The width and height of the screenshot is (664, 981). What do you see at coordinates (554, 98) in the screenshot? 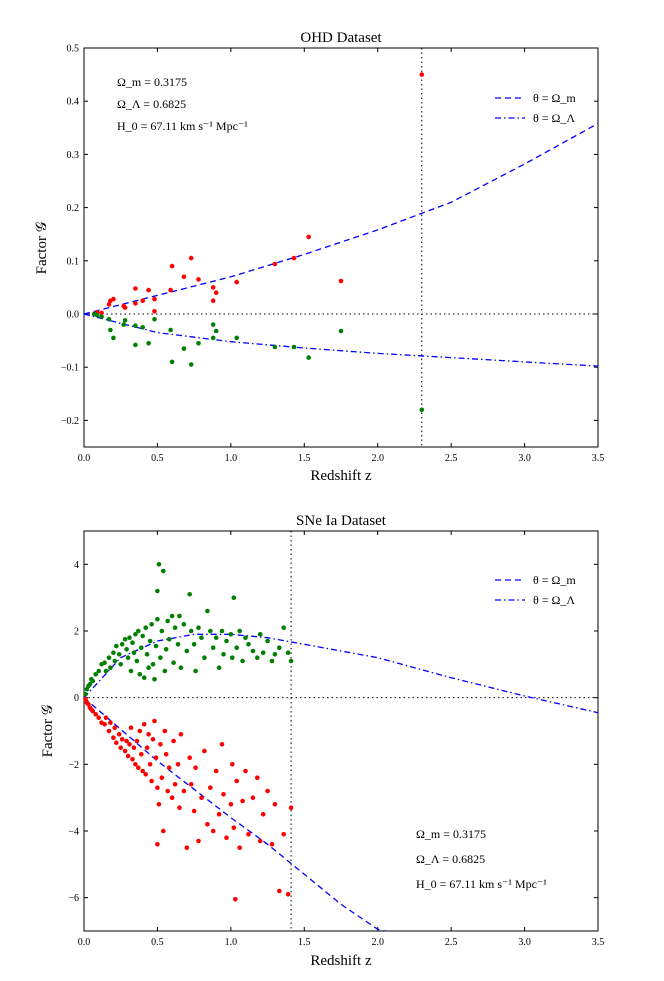
I see `ohd-legend-dashed-label: θ = Ω_m` at bounding box center [554, 98].